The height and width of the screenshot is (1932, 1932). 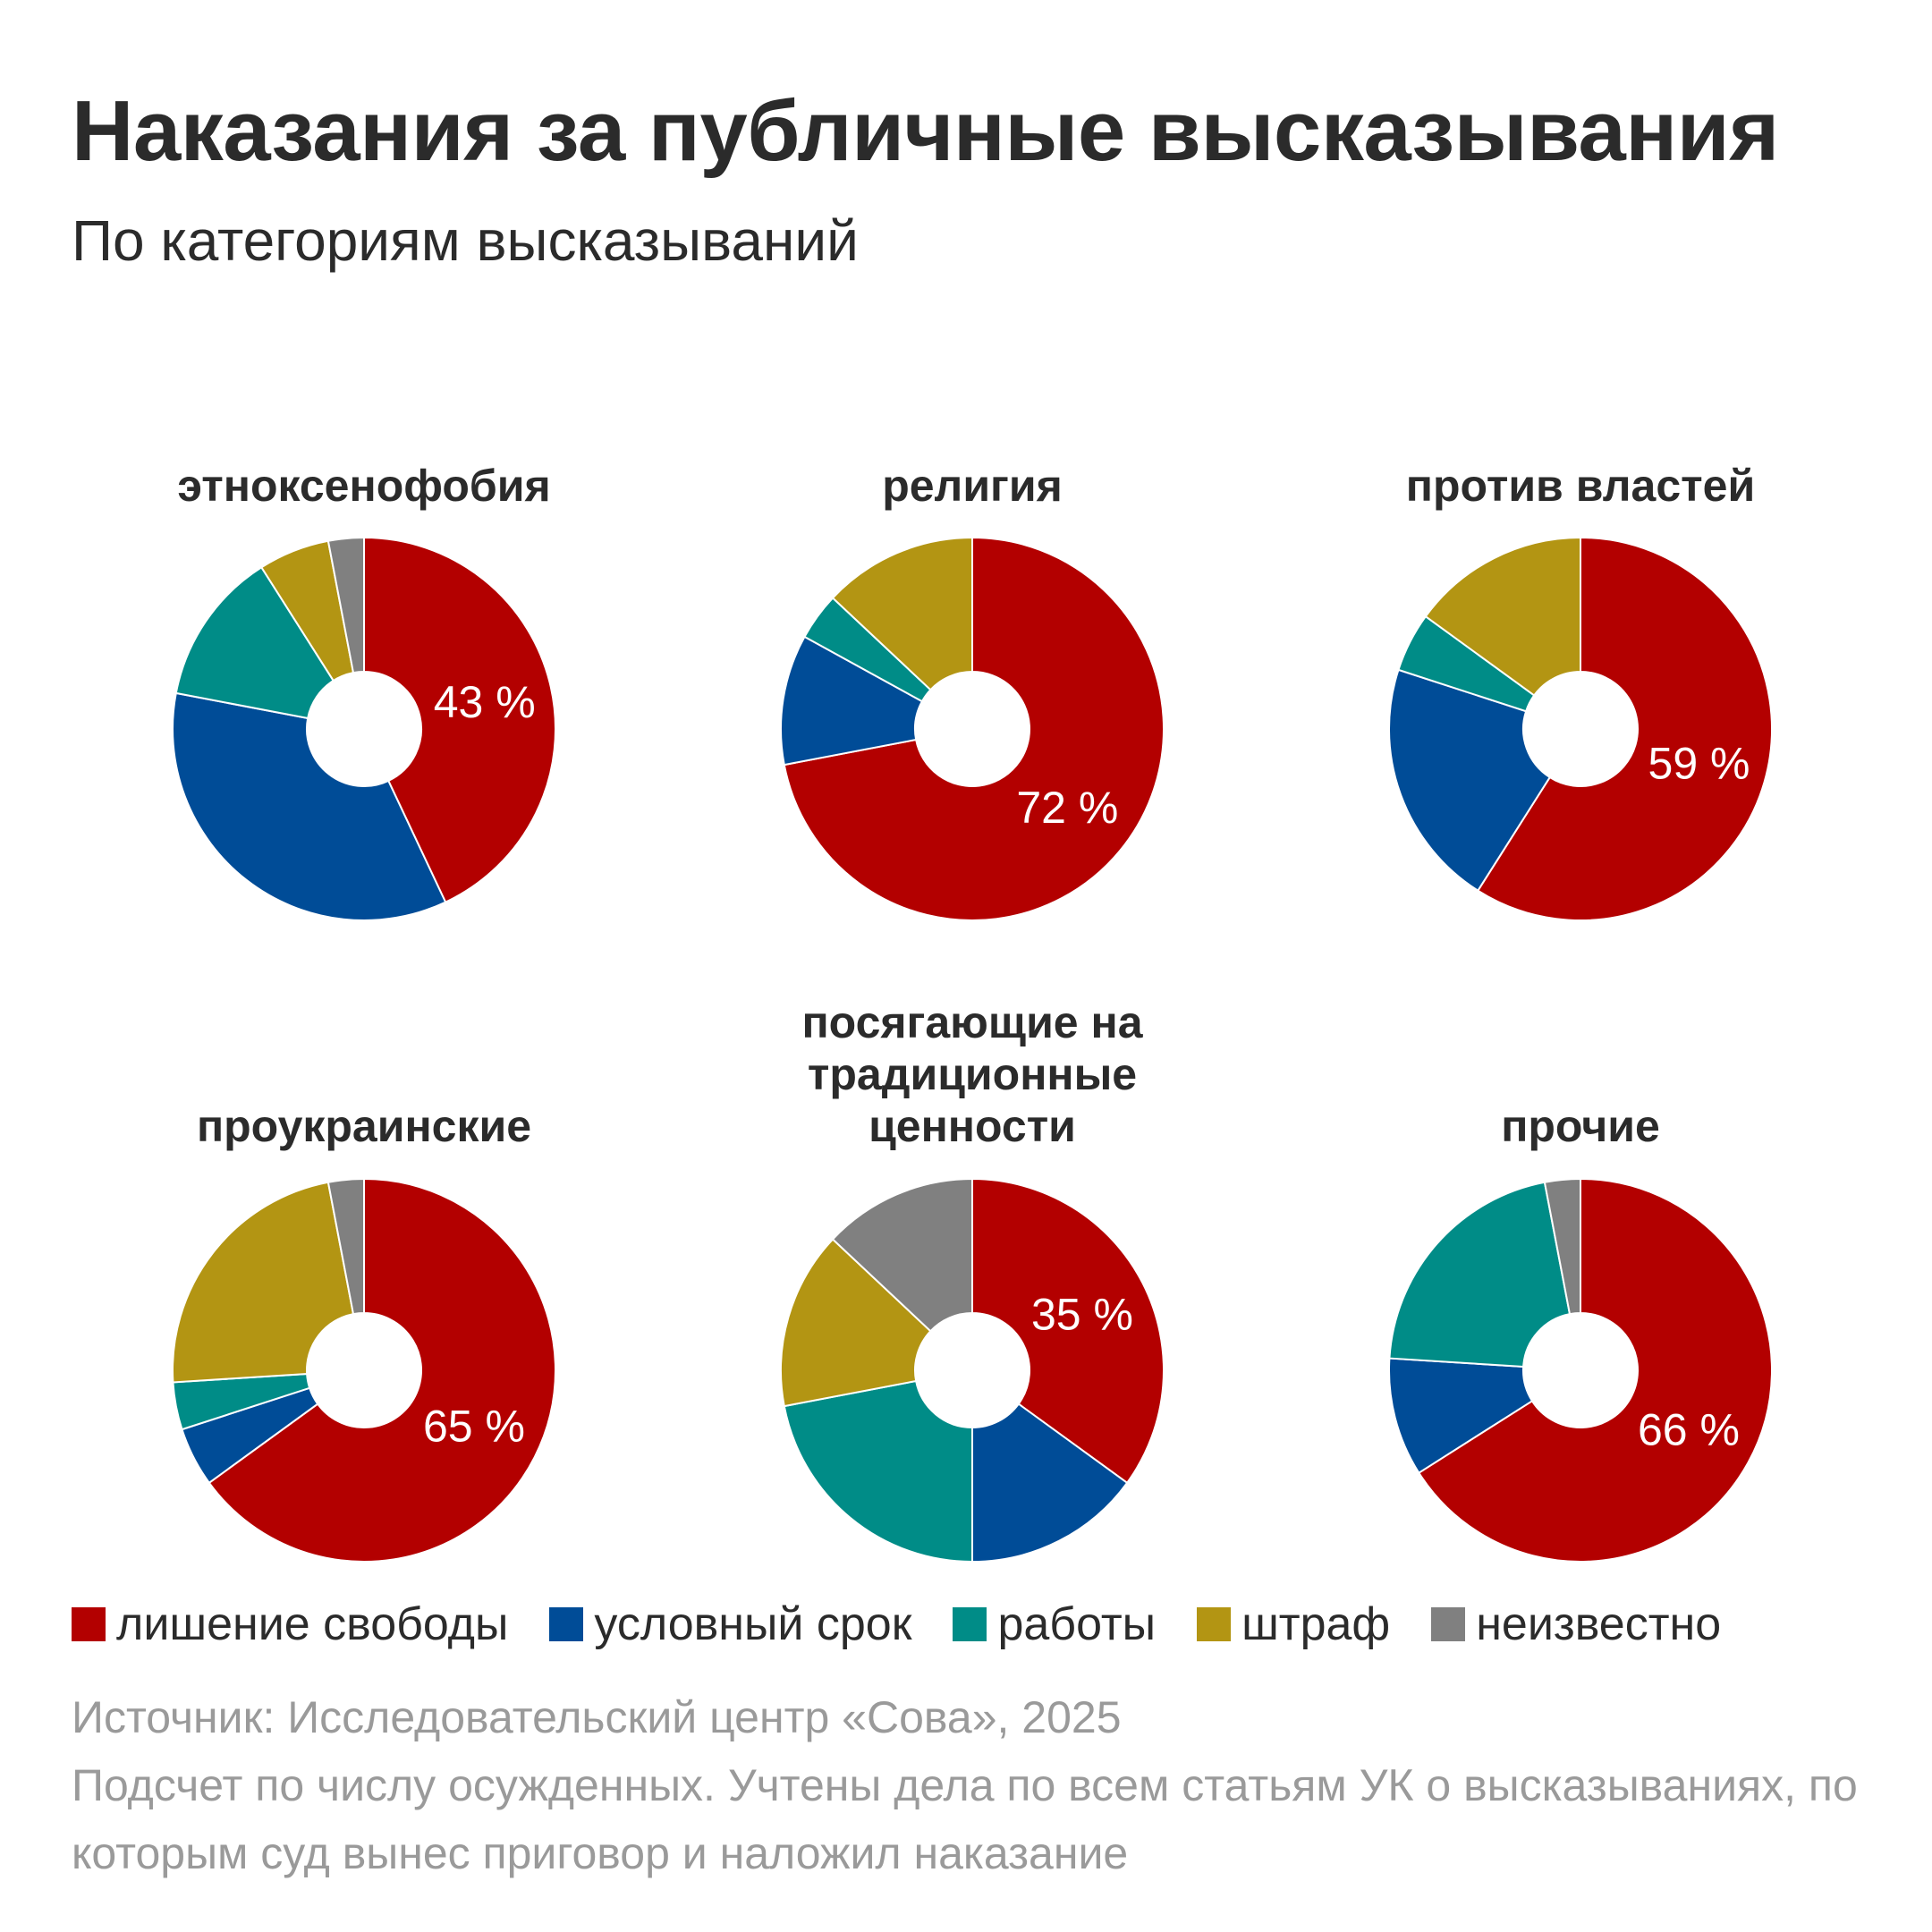 I want to click on data-label: 72 %, so click(x=1067, y=808).